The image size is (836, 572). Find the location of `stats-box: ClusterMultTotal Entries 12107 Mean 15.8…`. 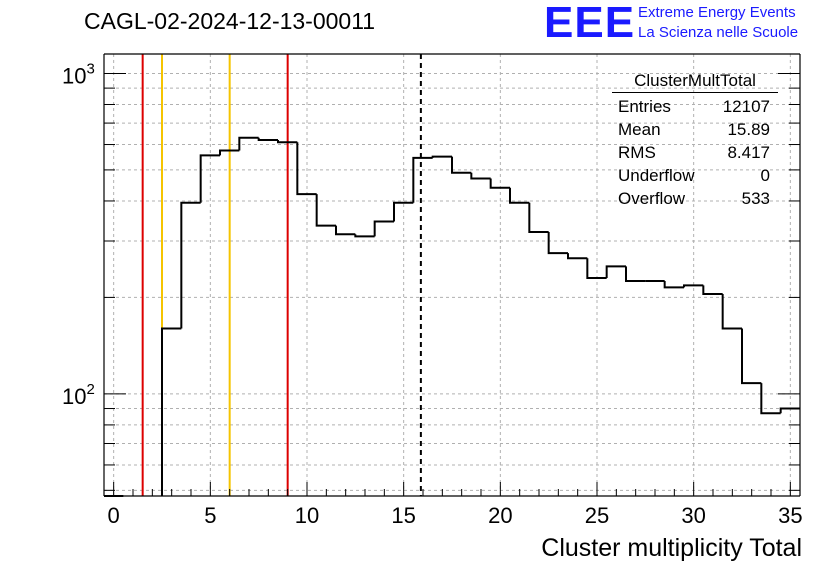

stats-box: ClusterMultTotal Entries 12107 Mean 15.8… is located at coordinates (695, 140).